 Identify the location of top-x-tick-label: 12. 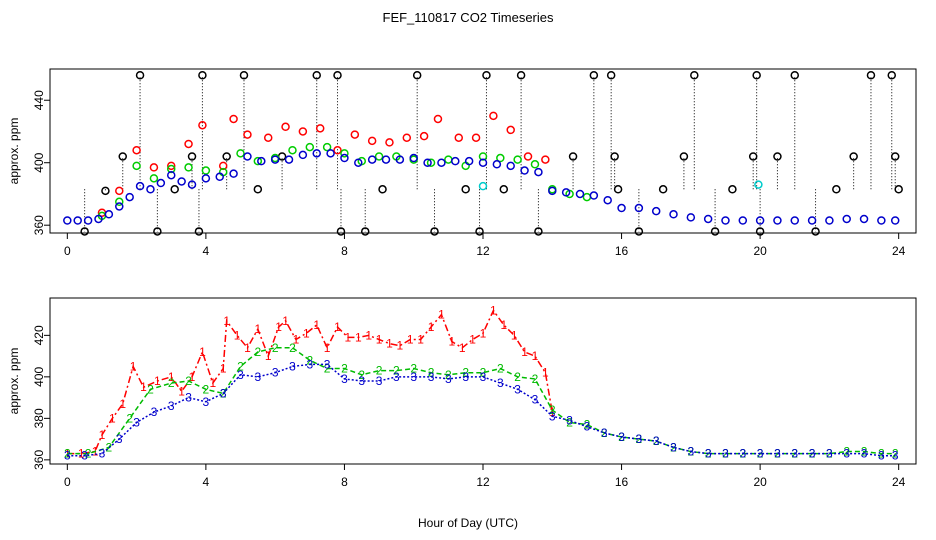
(483, 251).